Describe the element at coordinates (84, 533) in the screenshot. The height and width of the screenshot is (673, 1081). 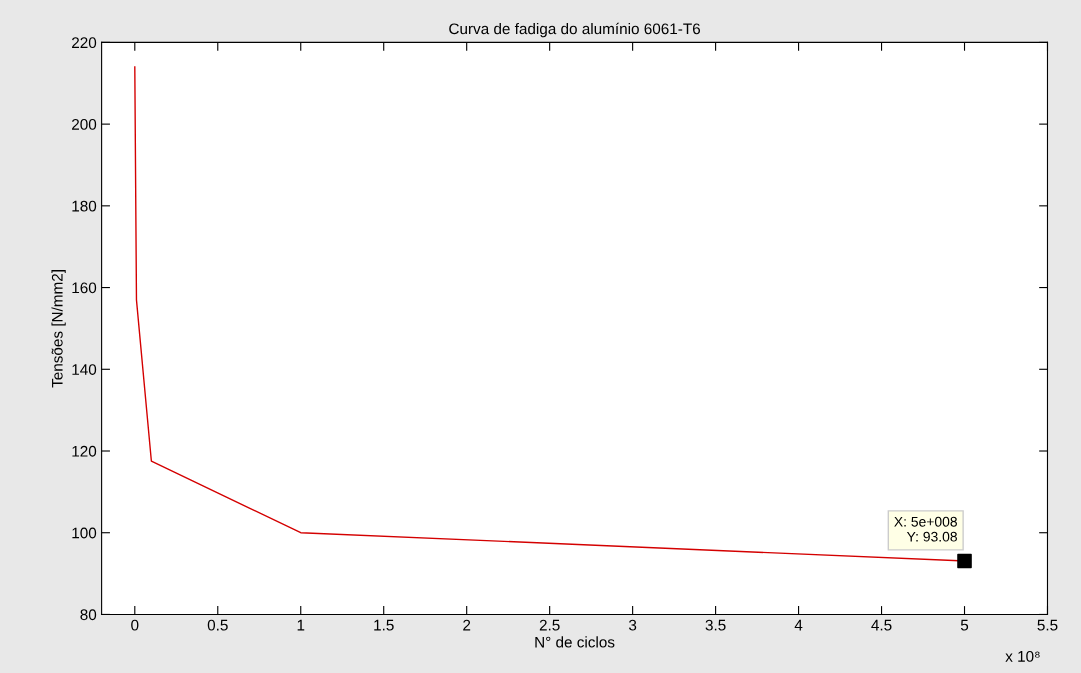
I see `y-tick-label: 100` at that location.